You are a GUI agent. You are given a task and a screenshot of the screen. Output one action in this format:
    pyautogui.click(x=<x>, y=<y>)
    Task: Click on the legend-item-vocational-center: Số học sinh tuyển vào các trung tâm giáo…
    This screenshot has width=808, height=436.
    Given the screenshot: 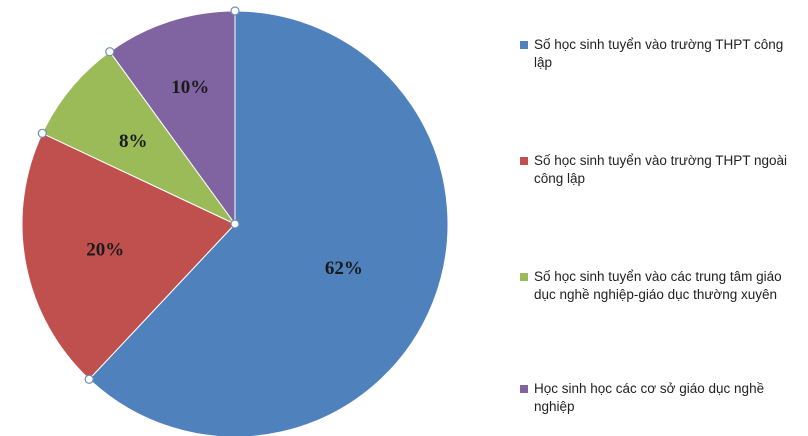 What is the action you would take?
    pyautogui.click(x=660, y=286)
    